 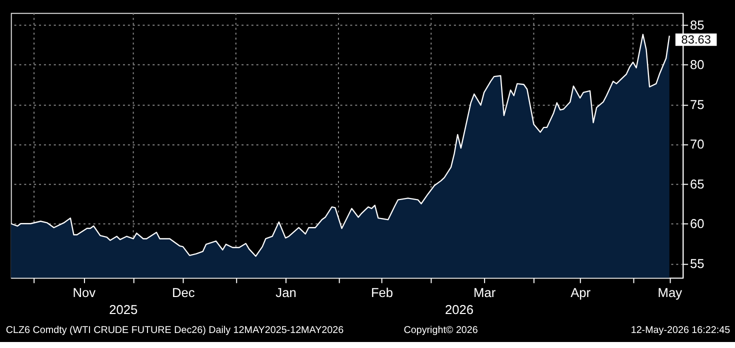 What do you see at coordinates (697, 184) in the screenshot?
I see `y-tick-label: 65` at bounding box center [697, 184].